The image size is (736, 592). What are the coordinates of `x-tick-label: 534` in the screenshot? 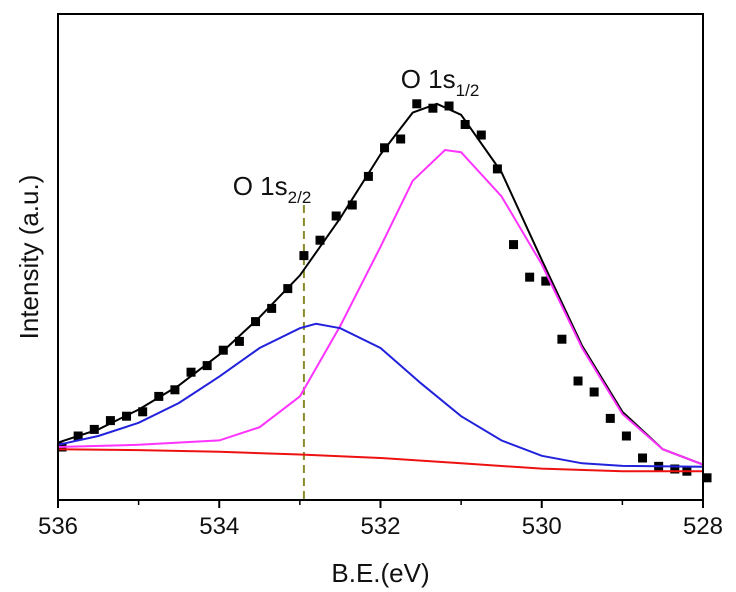 It's located at (219, 526).